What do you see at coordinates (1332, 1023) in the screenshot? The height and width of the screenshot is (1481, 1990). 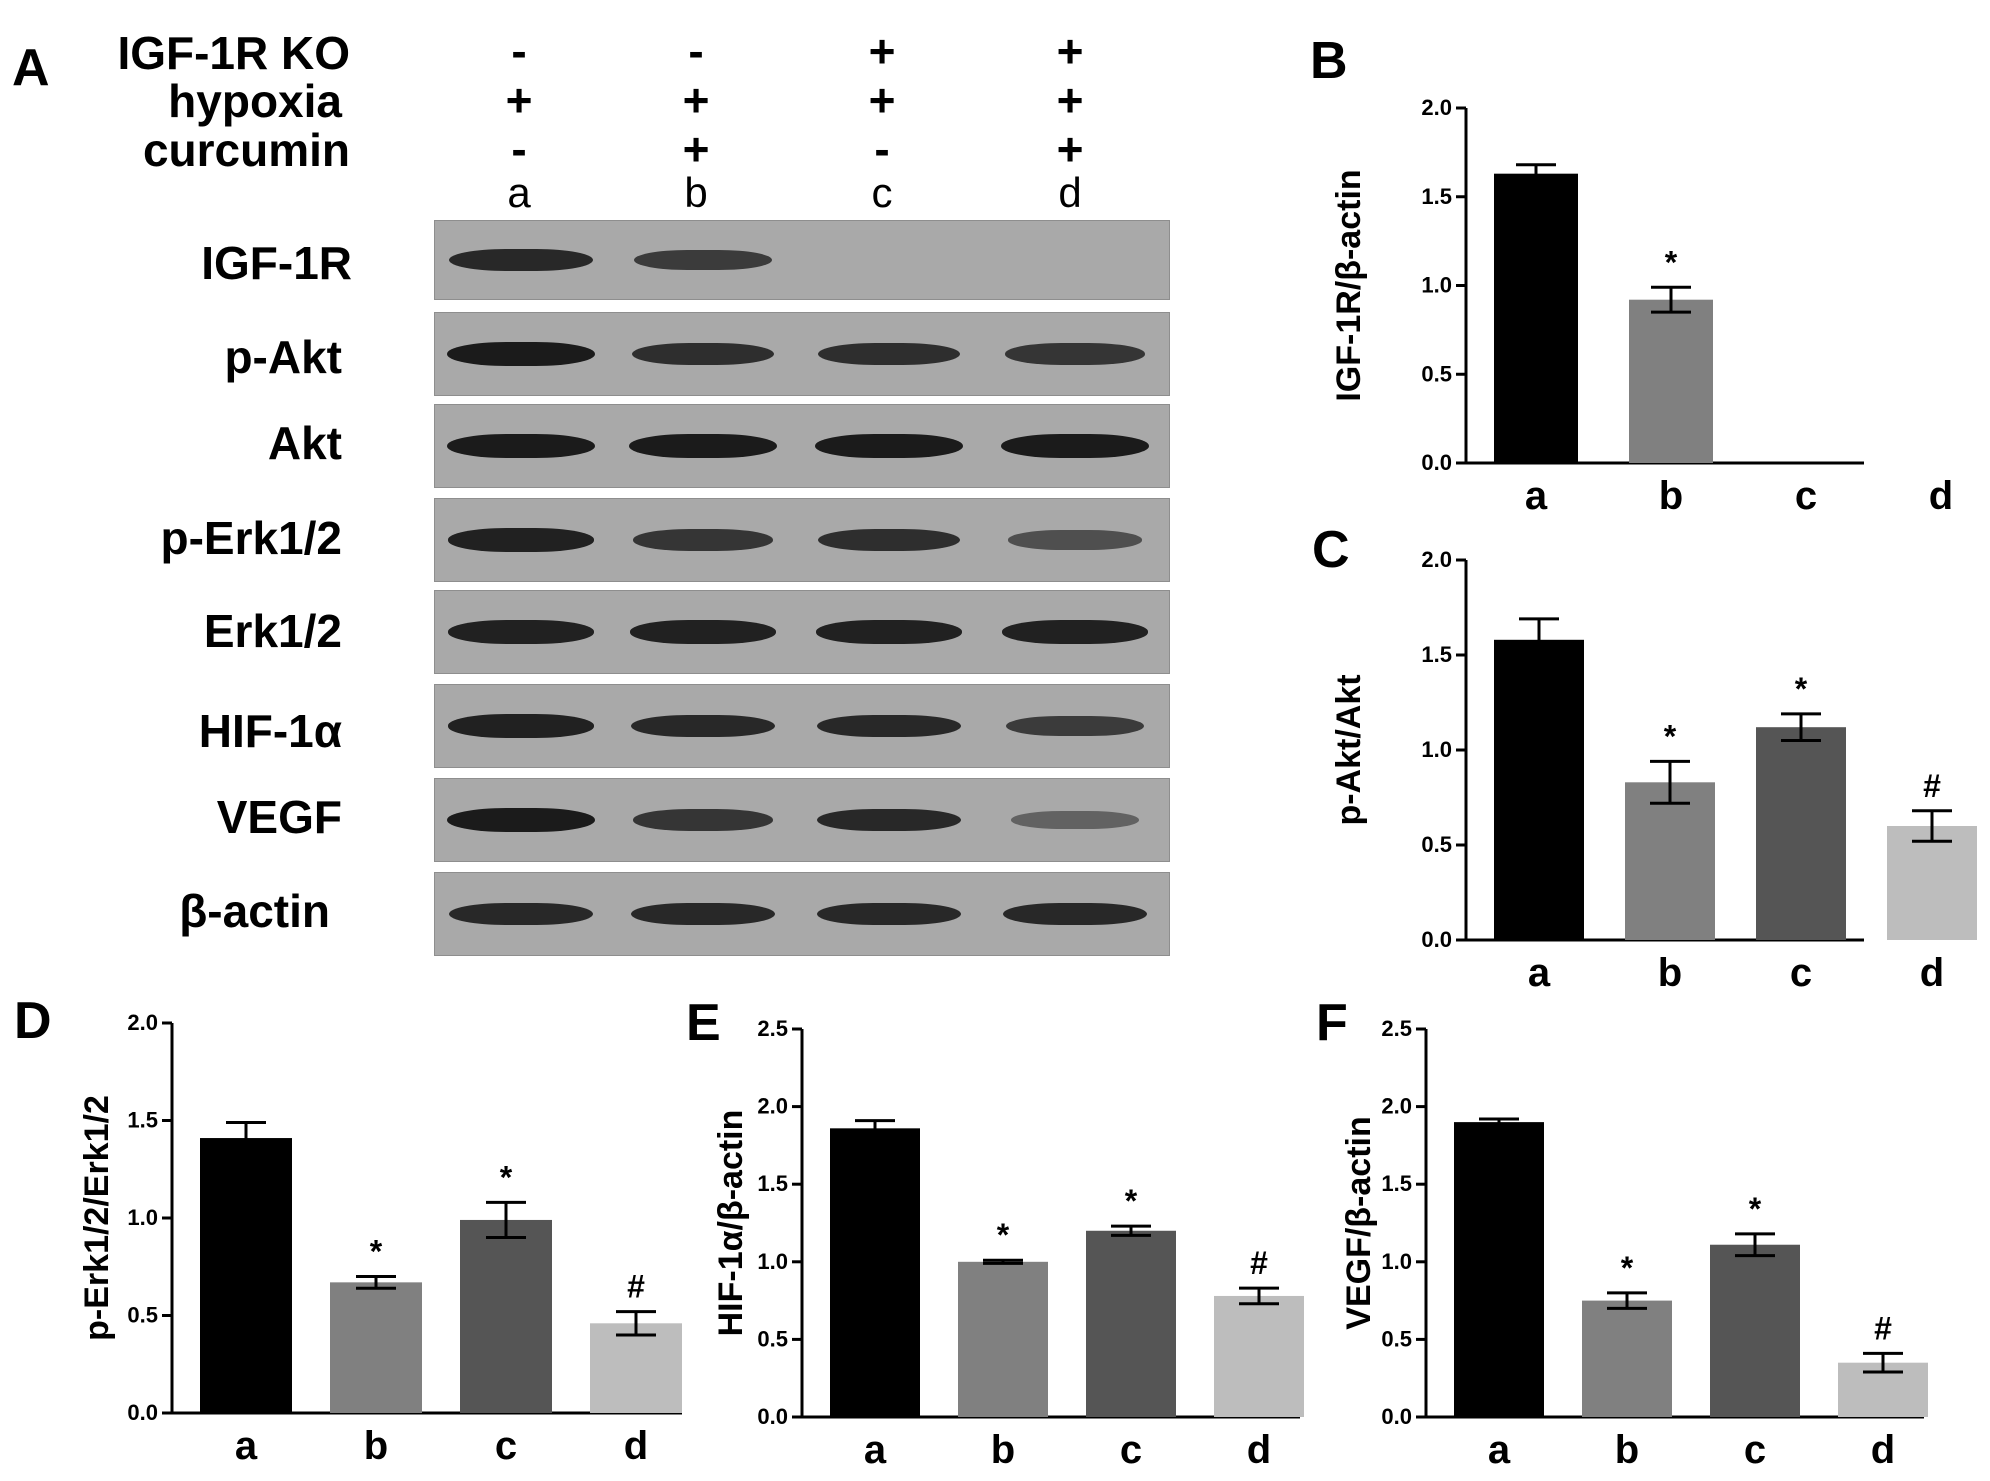 I see `panel-label: F` at bounding box center [1332, 1023].